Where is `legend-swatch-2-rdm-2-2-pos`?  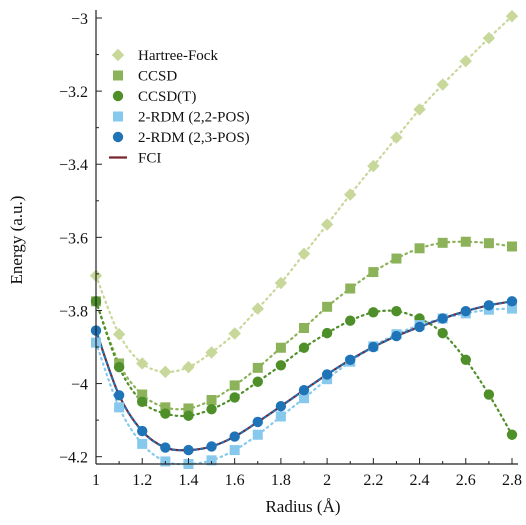
legend-swatch-2-rdm-2-2-pos is located at coordinates (118, 116).